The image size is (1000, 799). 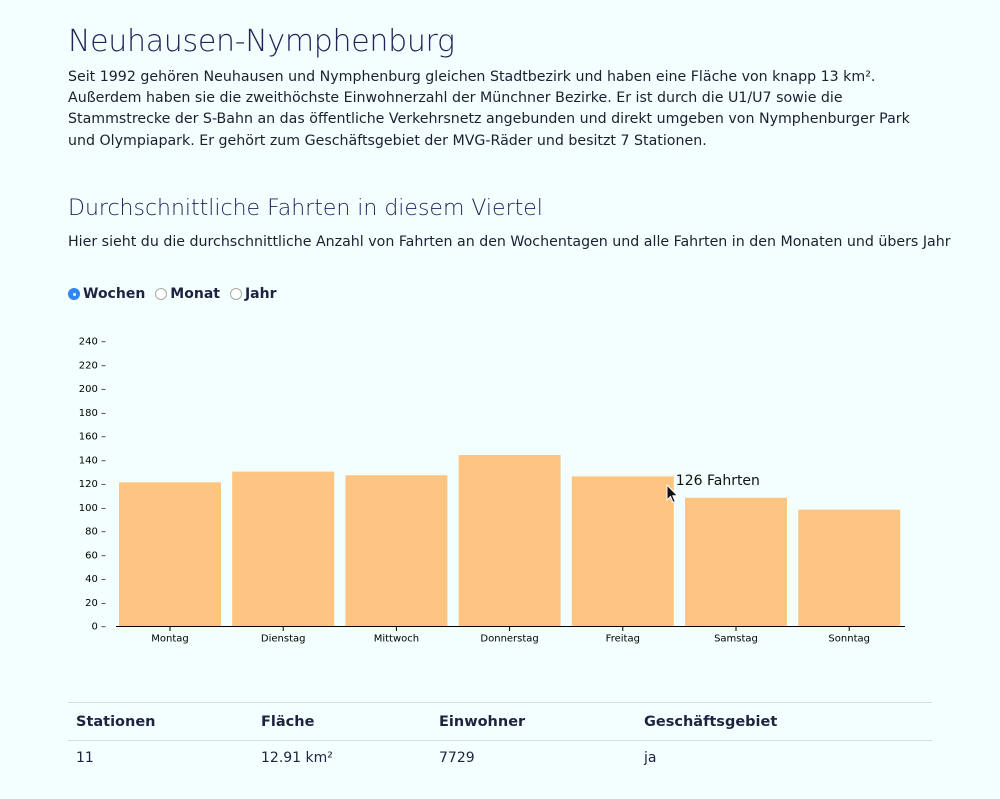 What do you see at coordinates (195, 294) in the screenshot?
I see `radio-monat-label: Monat` at bounding box center [195, 294].